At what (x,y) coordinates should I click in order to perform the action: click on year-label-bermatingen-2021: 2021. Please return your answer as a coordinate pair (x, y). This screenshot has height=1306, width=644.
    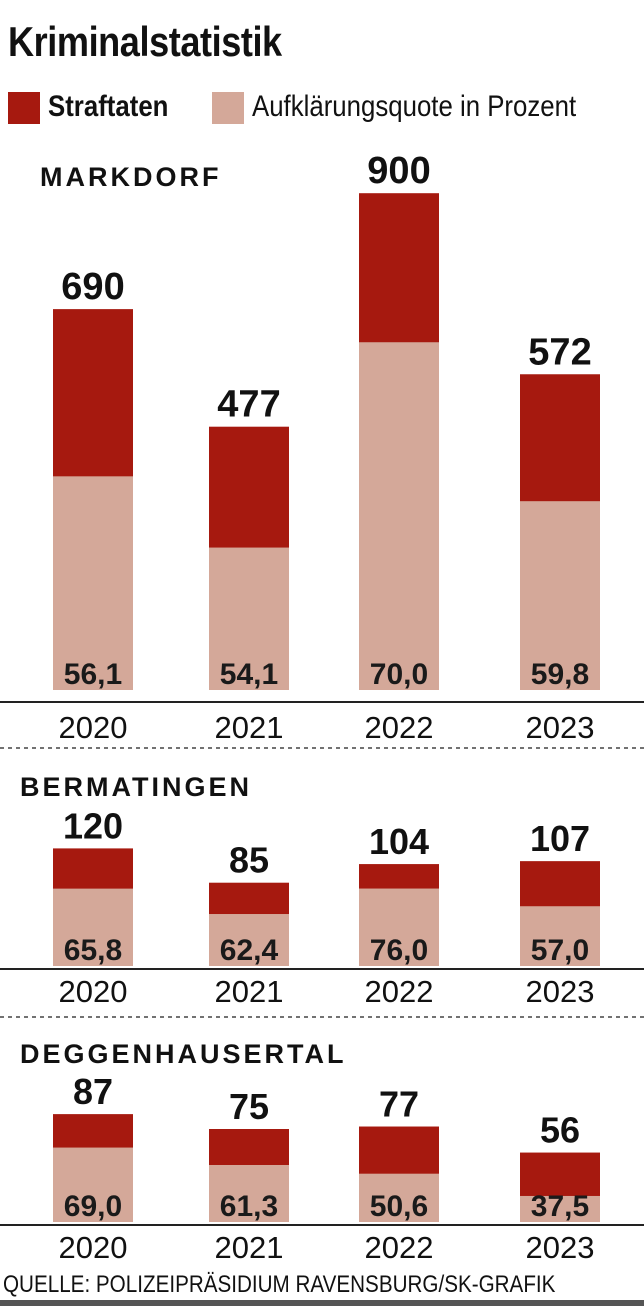
    Looking at the image, I should click on (249, 991).